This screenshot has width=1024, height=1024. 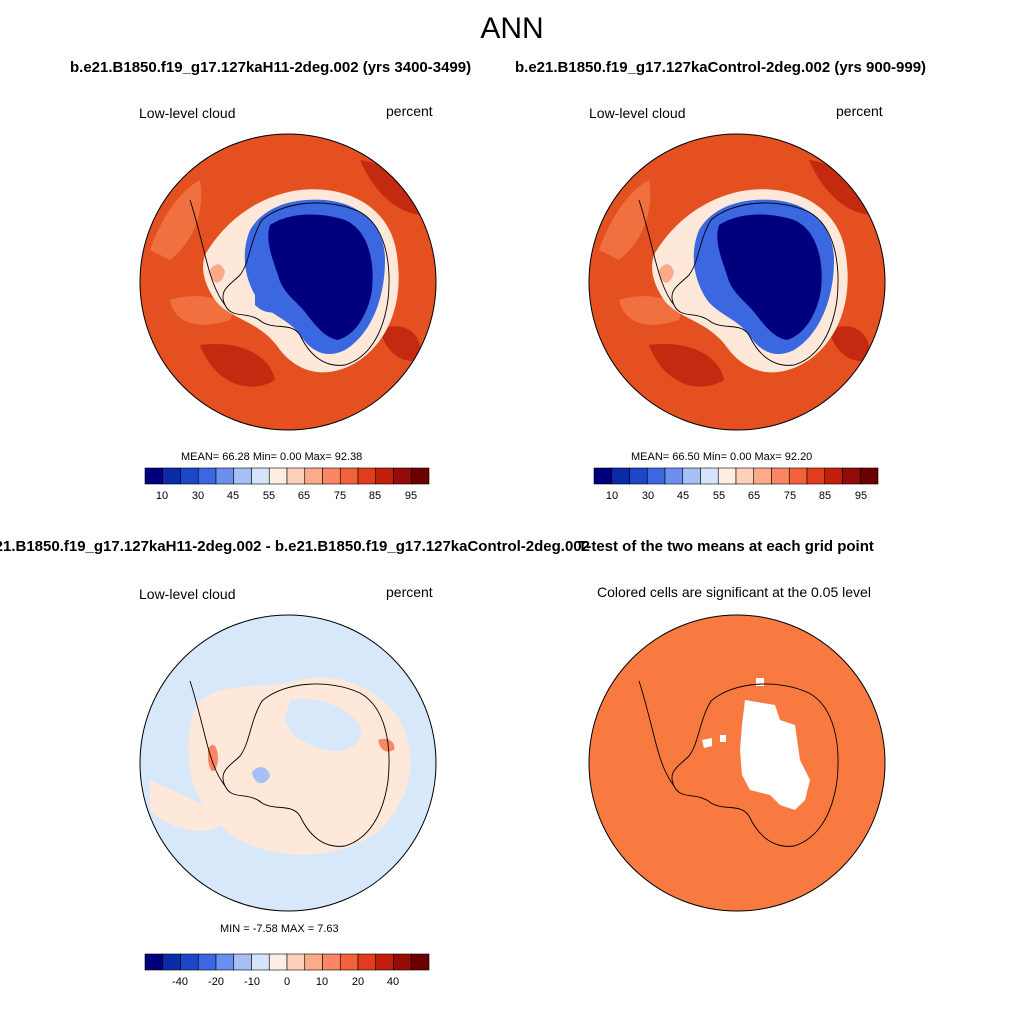 What do you see at coordinates (409, 592) in the screenshot?
I see `panel-diff-units: percent` at bounding box center [409, 592].